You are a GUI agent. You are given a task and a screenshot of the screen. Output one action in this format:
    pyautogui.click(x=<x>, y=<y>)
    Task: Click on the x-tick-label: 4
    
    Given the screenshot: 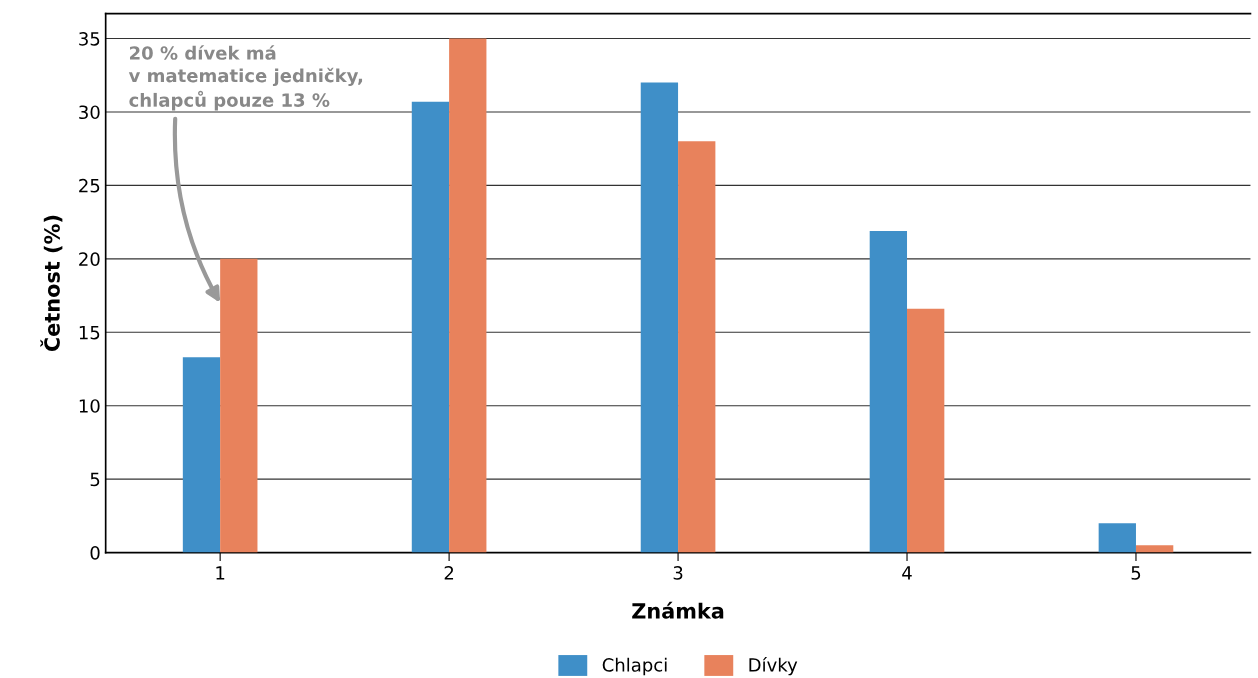 What is the action you would take?
    pyautogui.click(x=907, y=573)
    